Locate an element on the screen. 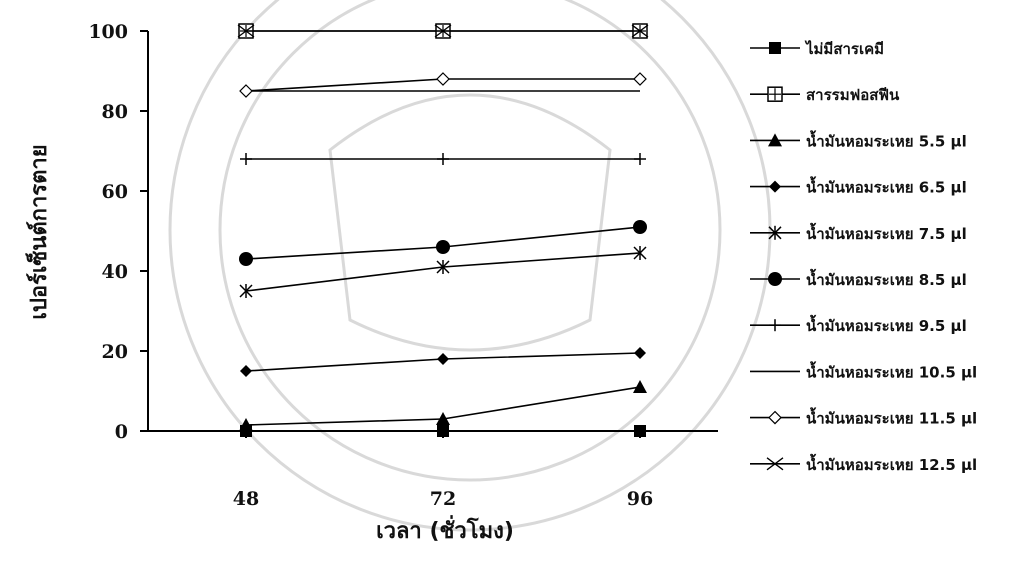 The height and width of the screenshot is (563, 1021). legend-item: น้ำมันหอมระเหย 7.5 µl is located at coordinates (858, 232).